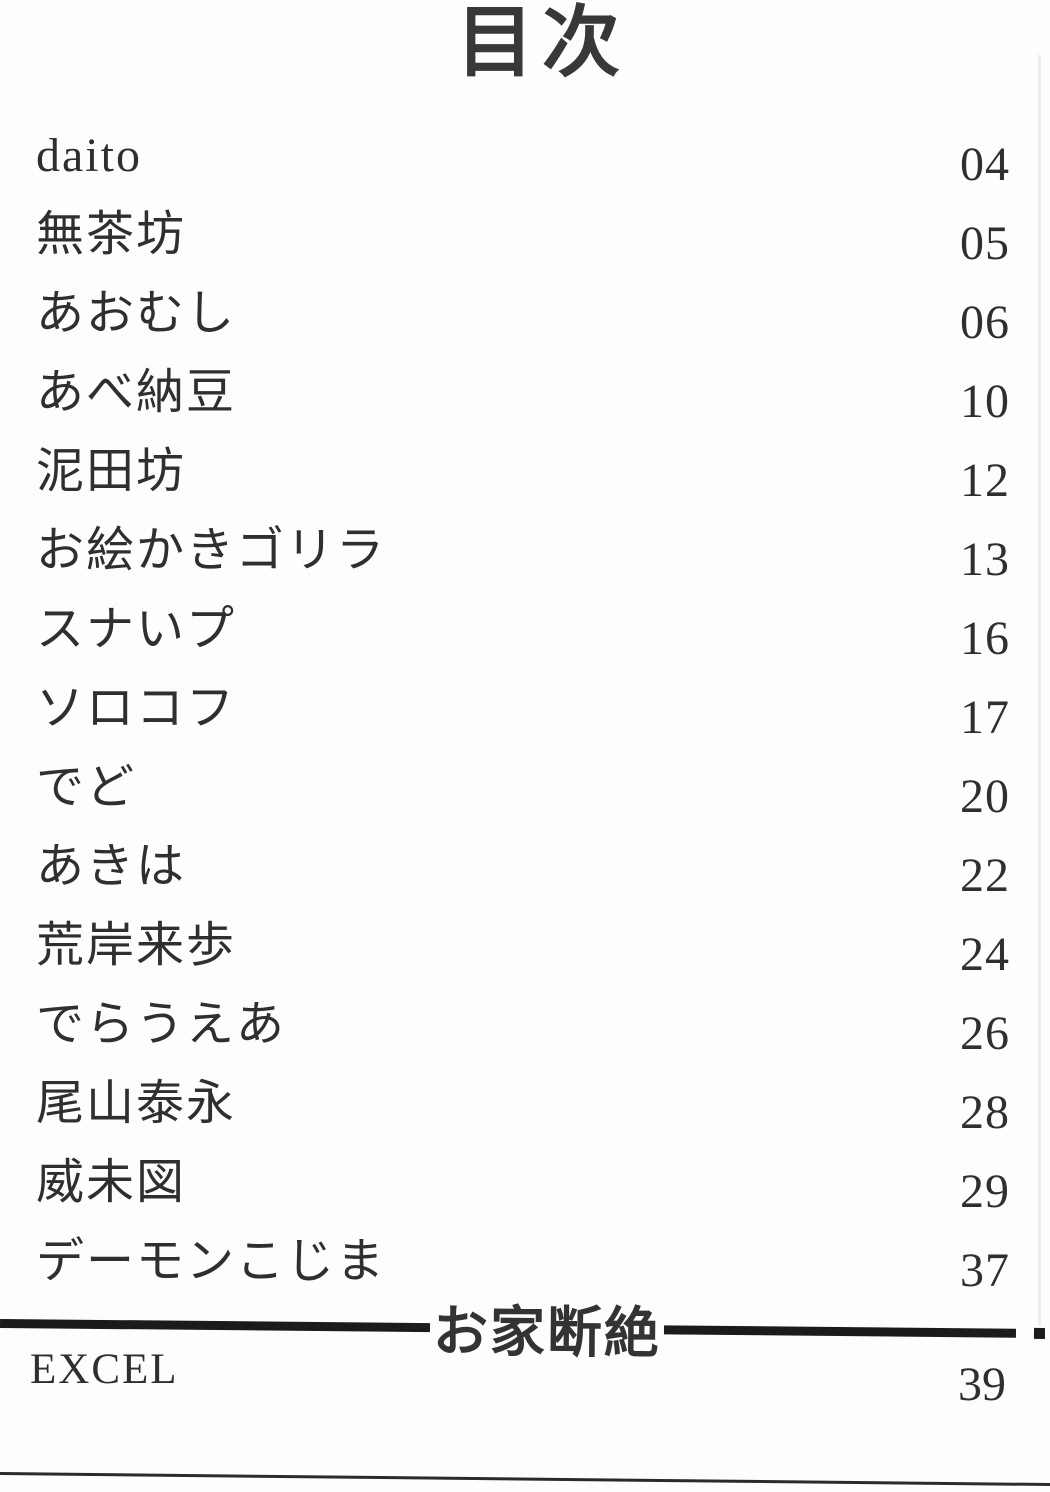  Describe the element at coordinates (136, 313) in the screenshot. I see `toc-entry-name: あおむし` at that location.